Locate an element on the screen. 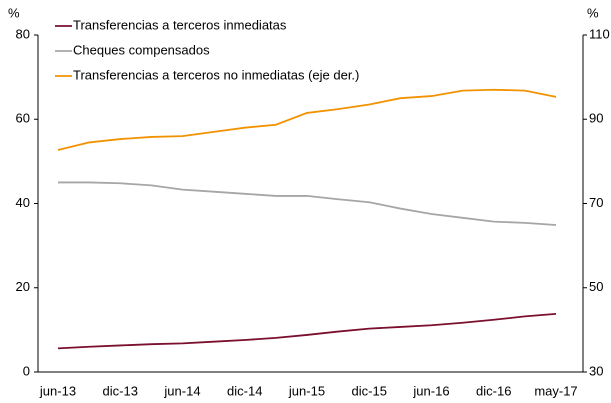 This screenshot has width=611, height=403. x-tick-label: dic-16 is located at coordinates (493, 390).